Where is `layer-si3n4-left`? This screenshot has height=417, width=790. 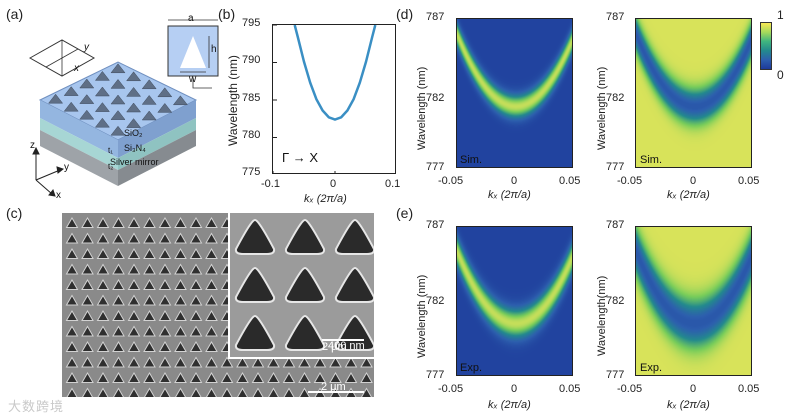
layer-si3n4-left is located at coordinates (79, 144).